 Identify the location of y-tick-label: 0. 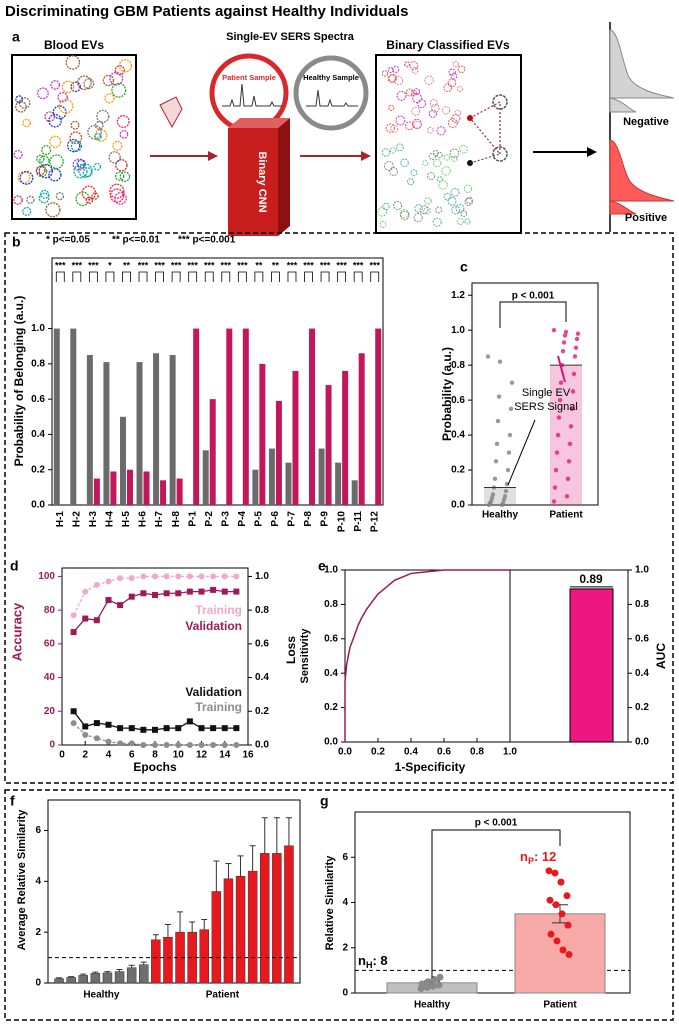
(52, 745).